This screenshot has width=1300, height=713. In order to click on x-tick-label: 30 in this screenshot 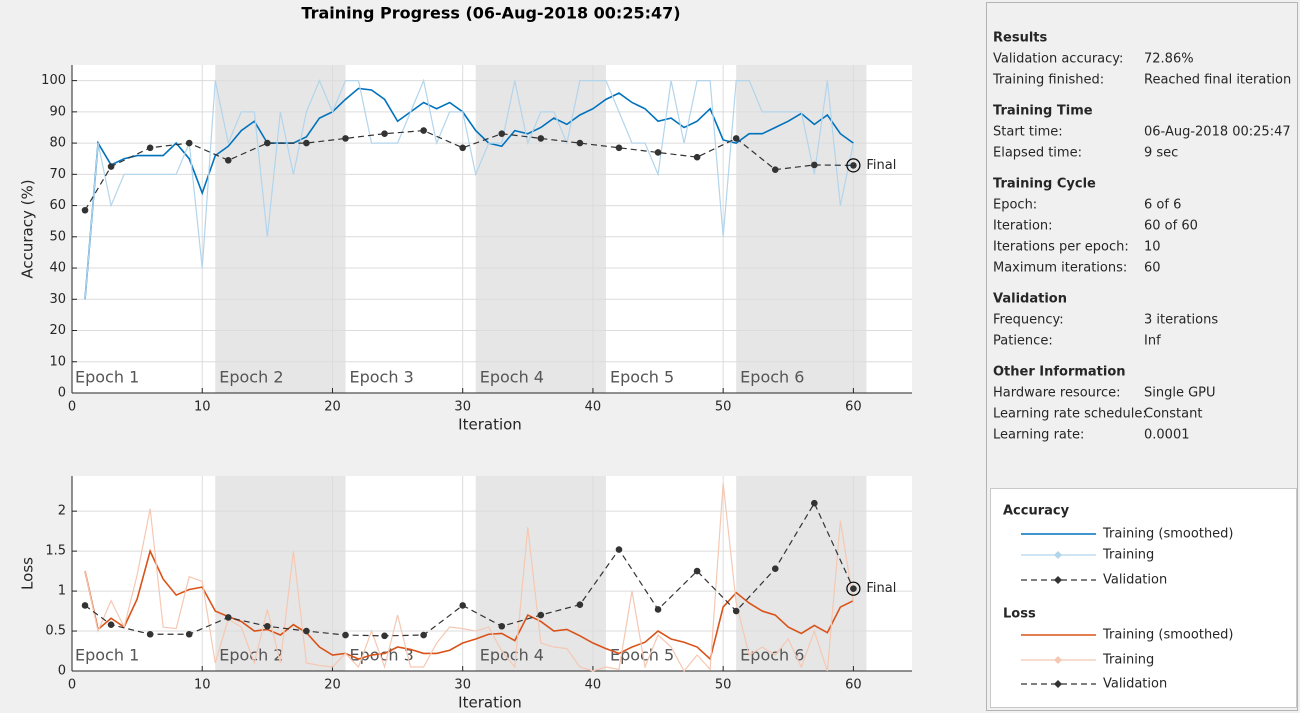, I will do `click(462, 685)`.